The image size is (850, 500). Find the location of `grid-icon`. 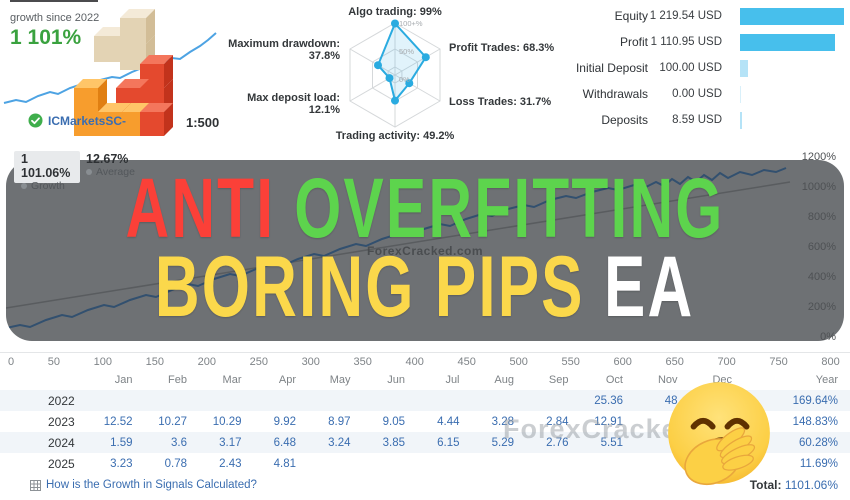

grid-icon is located at coordinates (35, 485).